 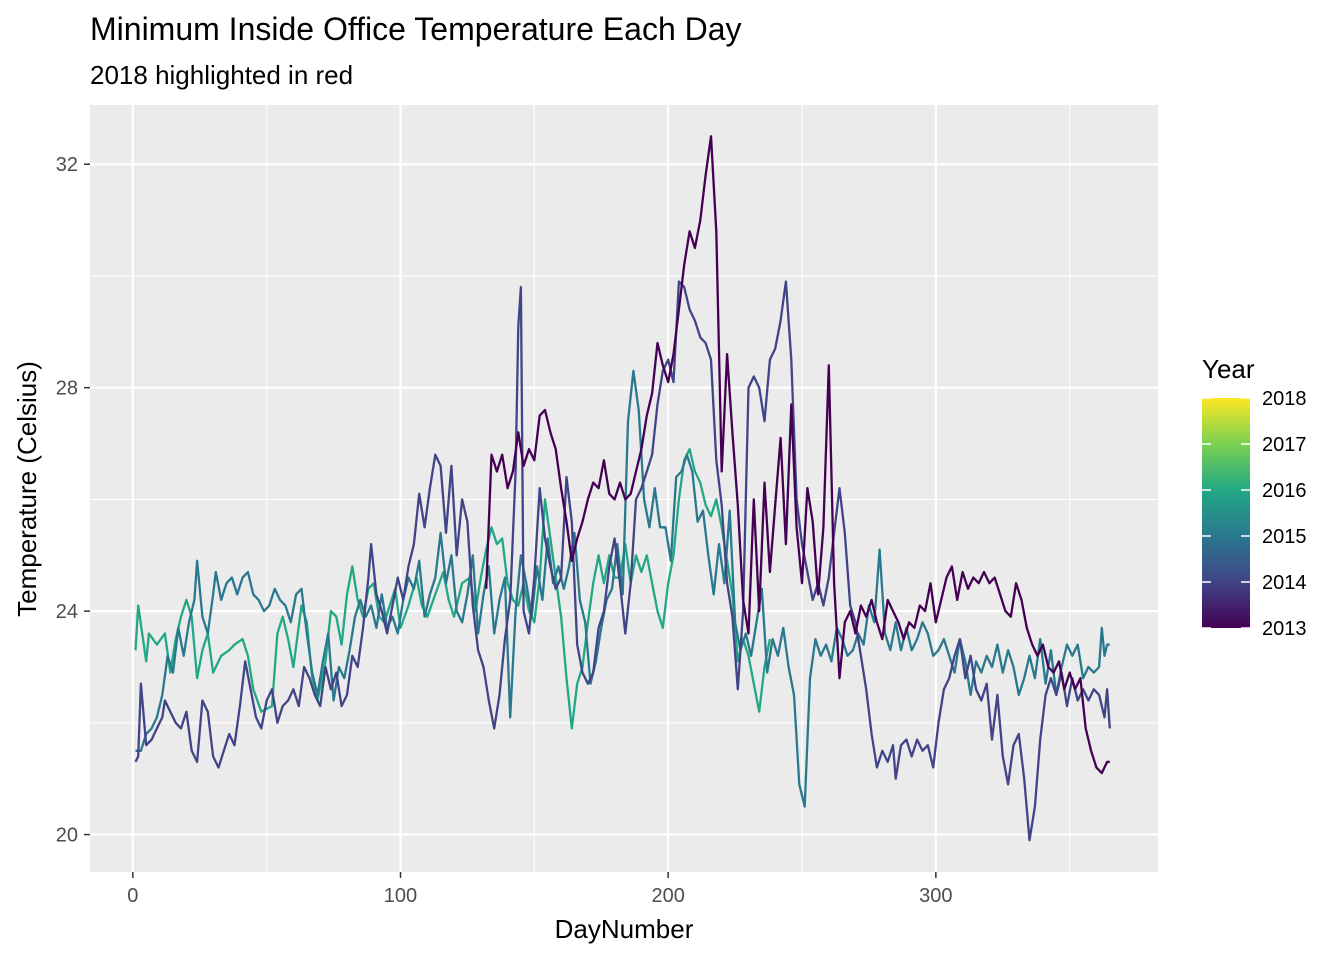 I want to click on x-tick-label: 100, so click(x=400, y=896).